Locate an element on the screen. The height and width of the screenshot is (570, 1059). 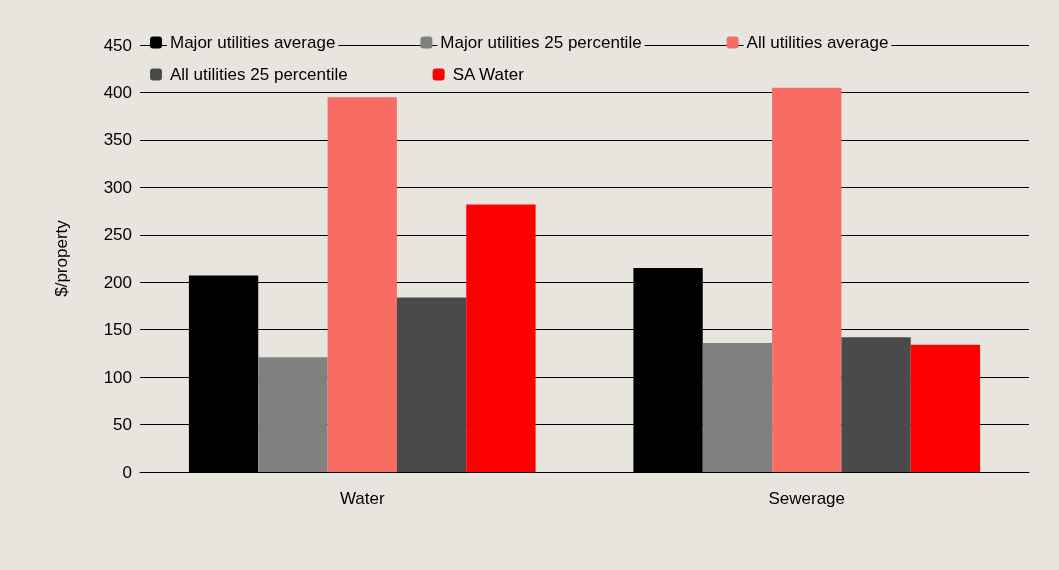
legend-label: Major utilities 25 percentile is located at coordinates (541, 42).